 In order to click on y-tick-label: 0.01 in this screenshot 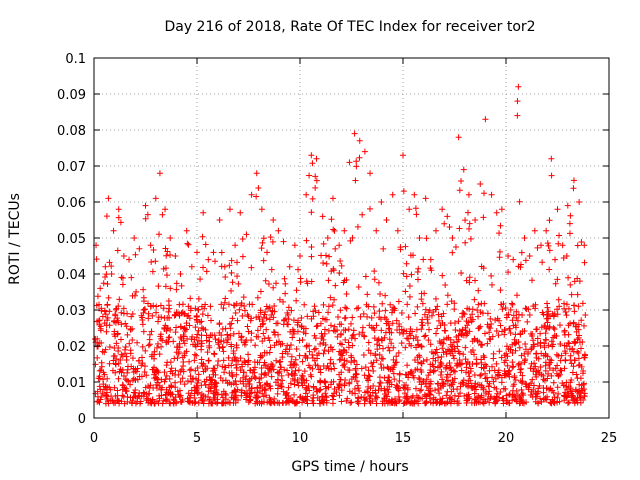, I will do `click(71, 383)`.